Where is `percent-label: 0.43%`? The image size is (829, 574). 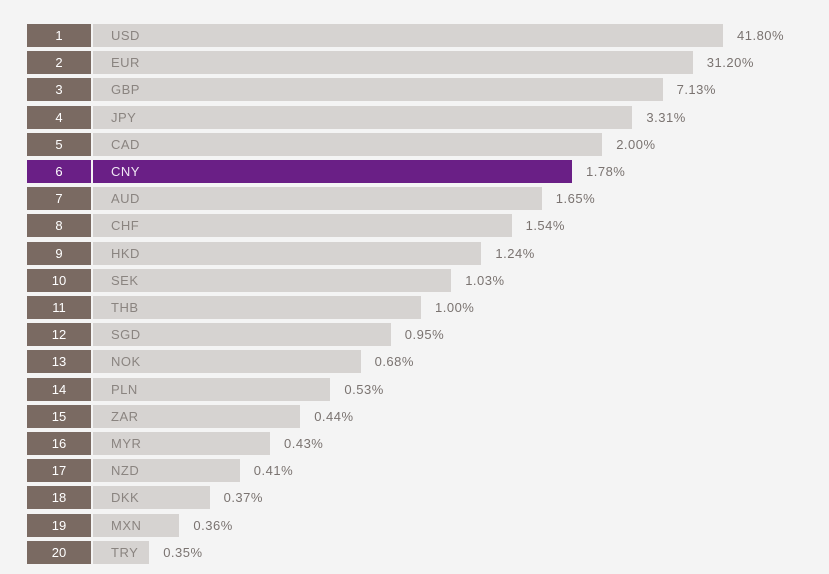 percent-label: 0.43% is located at coordinates (304, 443).